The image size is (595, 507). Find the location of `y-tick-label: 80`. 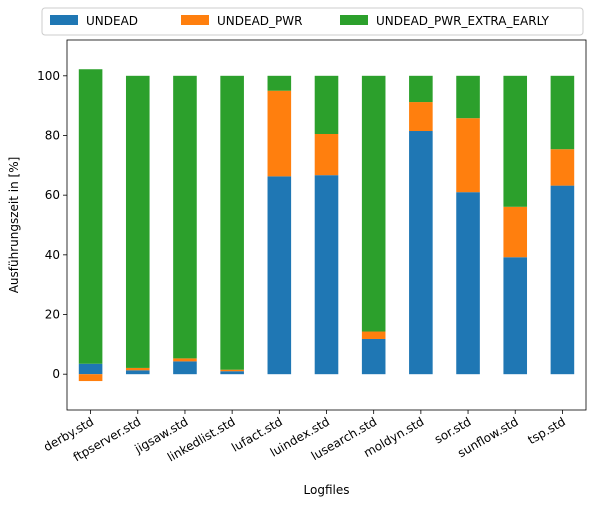

y-tick-label: 80 is located at coordinates (52, 135).